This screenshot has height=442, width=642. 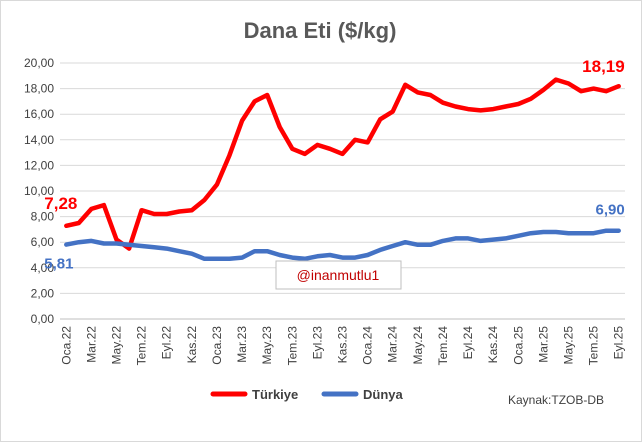 I want to click on x-tick-label: Eyl.22, so click(x=167, y=343).